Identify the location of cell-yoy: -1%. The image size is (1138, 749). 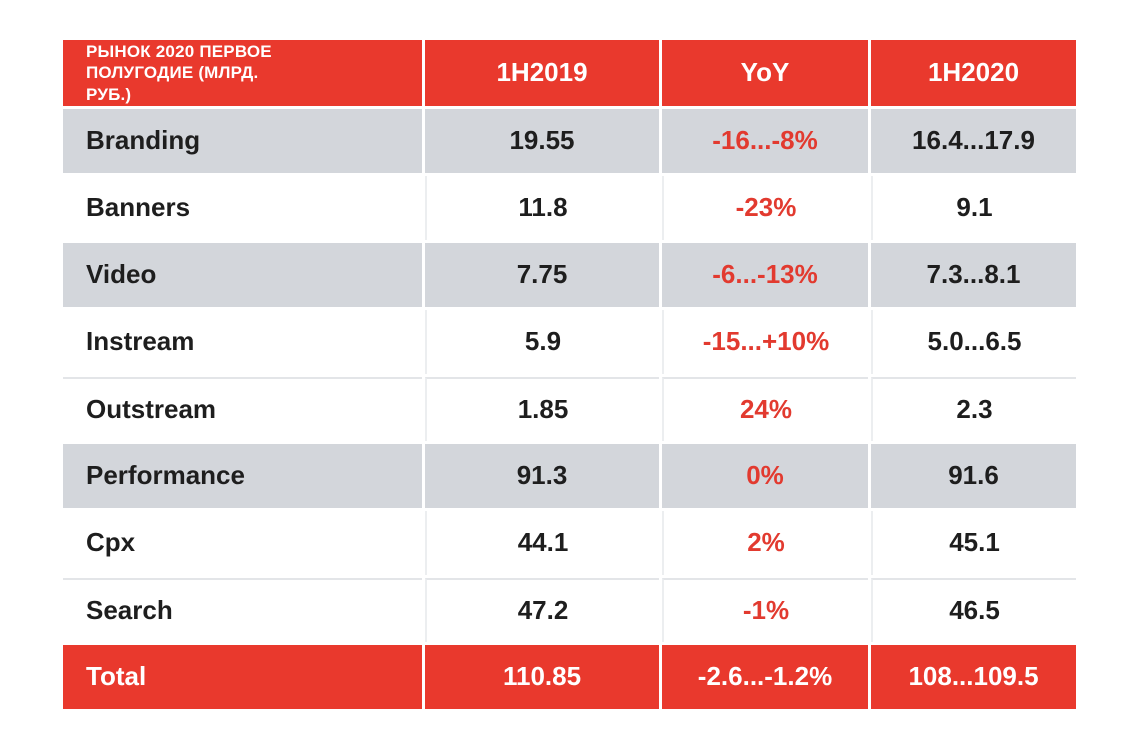
(765, 609).